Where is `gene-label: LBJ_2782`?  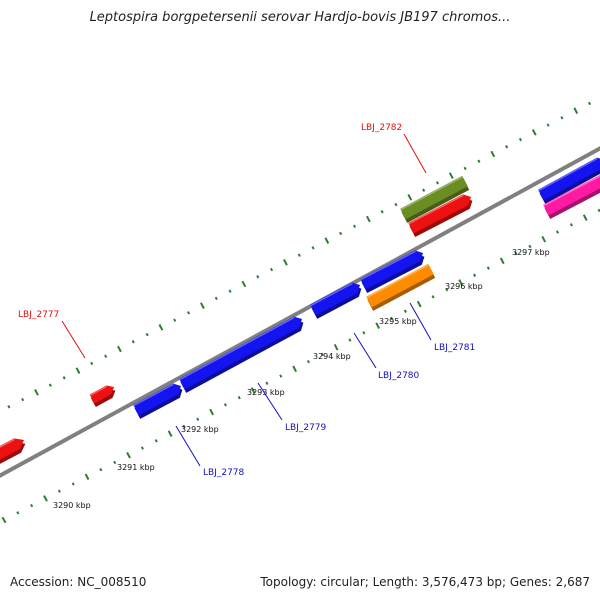 gene-label: LBJ_2782 is located at coordinates (381, 128).